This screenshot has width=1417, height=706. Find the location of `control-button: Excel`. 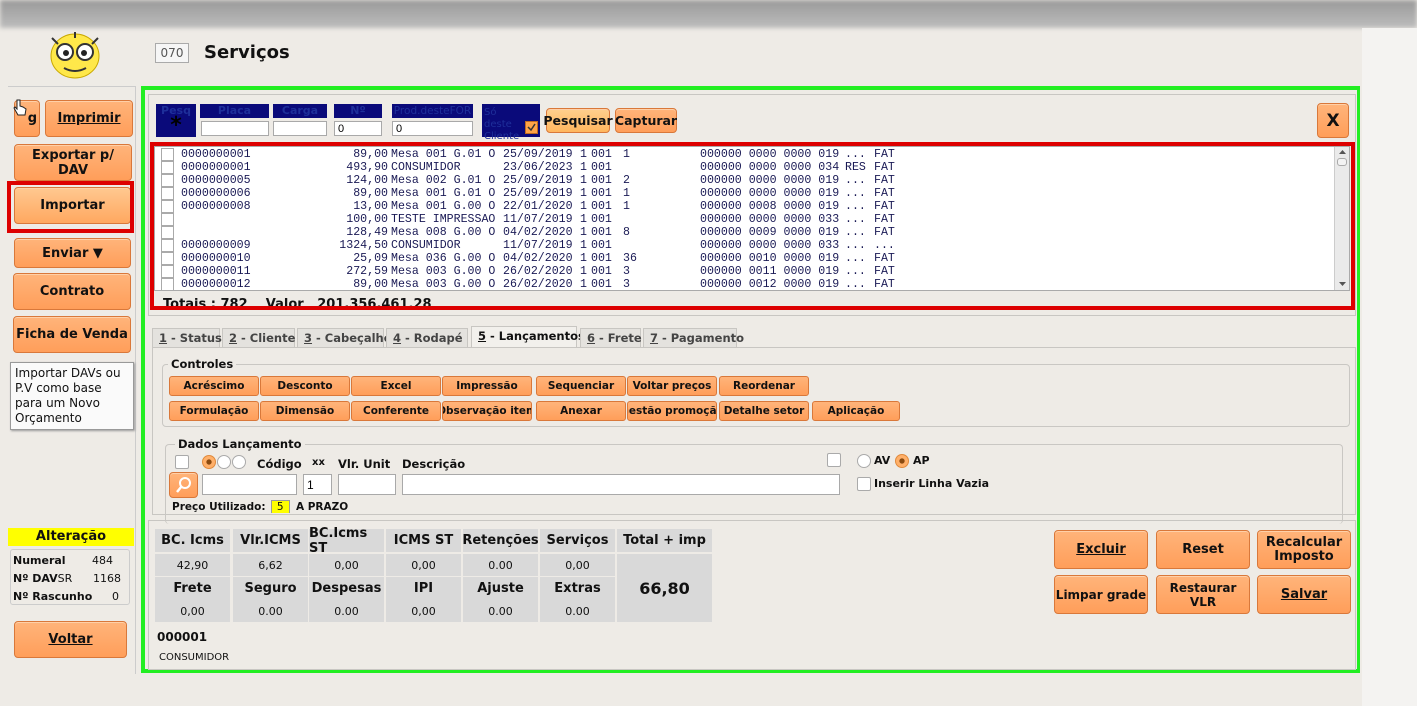

control-button: Excel is located at coordinates (396, 386).